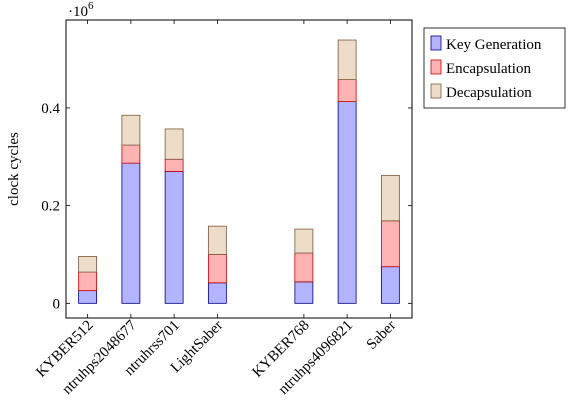  I want to click on x-tick-label: Saber, so click(381, 335).